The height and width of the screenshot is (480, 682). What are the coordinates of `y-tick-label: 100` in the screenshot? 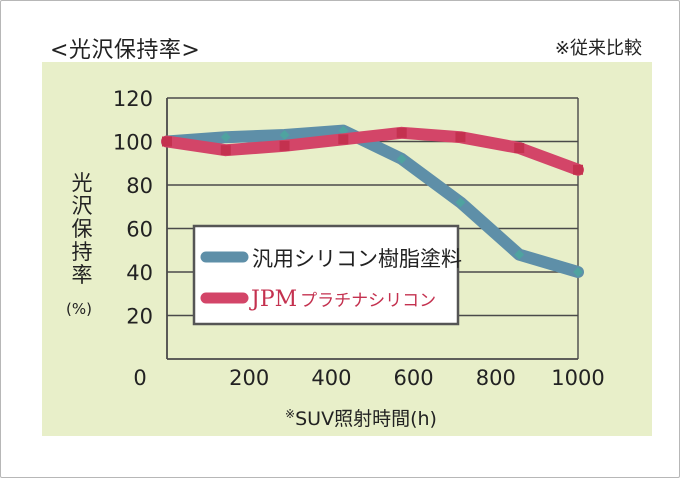 It's located at (133, 143).